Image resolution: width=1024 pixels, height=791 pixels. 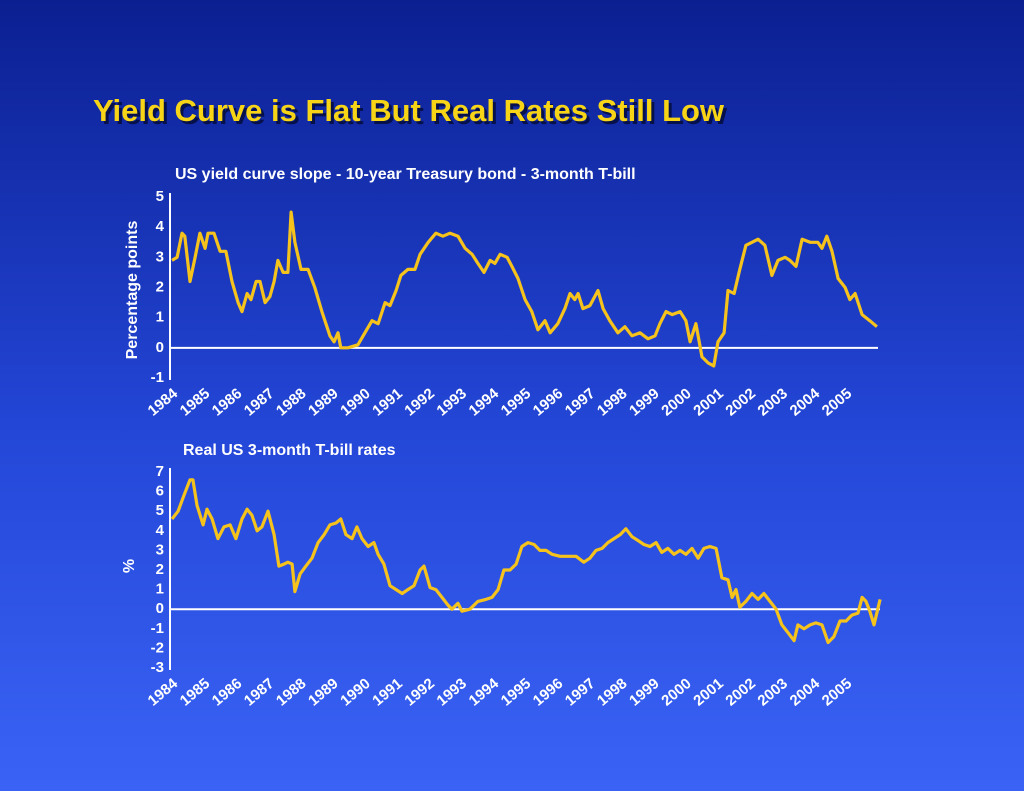 I want to click on chart-title: Real US 3-month T-bill rates, so click(x=289, y=450).